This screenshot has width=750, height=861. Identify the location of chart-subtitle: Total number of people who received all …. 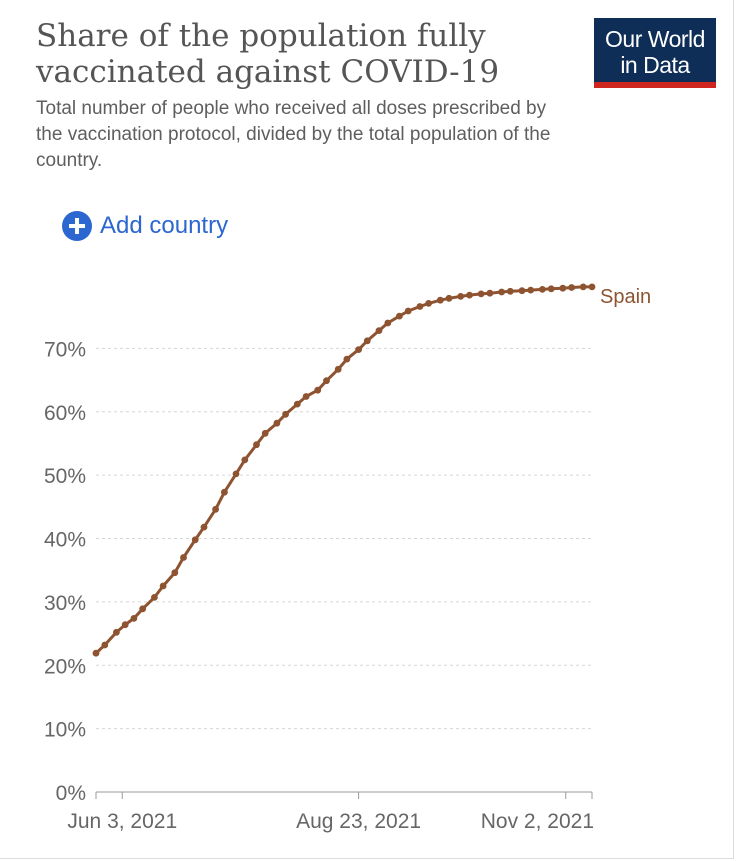
(293, 134).